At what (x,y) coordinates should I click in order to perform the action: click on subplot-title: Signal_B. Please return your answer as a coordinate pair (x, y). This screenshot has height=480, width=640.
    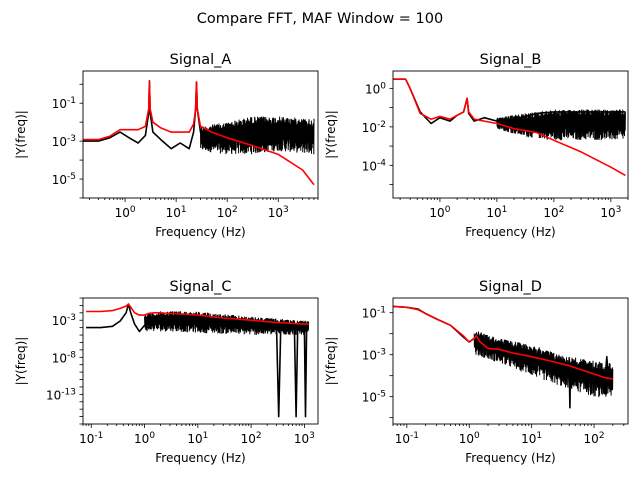
    Looking at the image, I should click on (511, 60).